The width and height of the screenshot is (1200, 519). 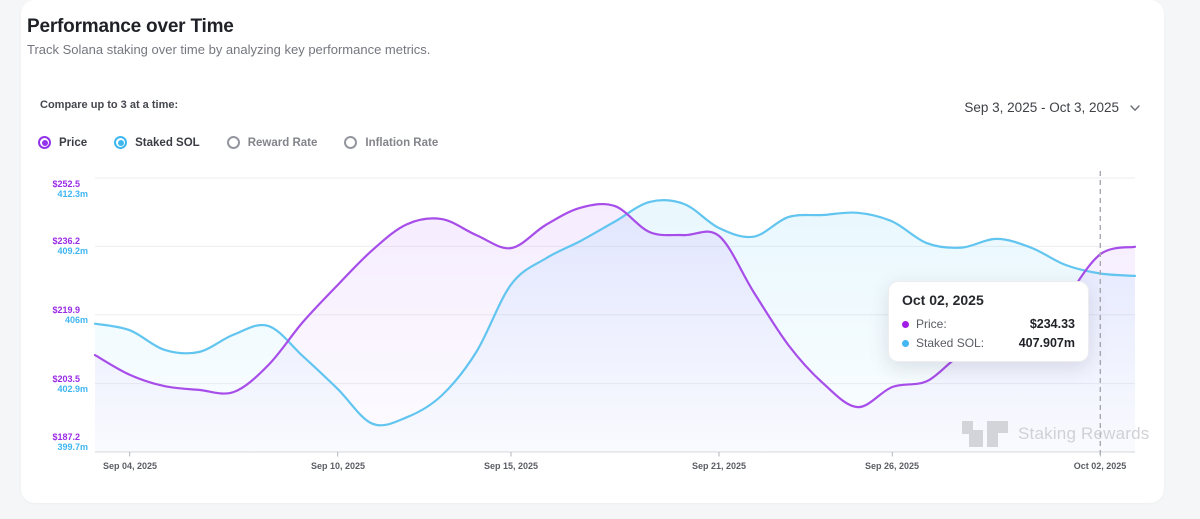 What do you see at coordinates (1046, 343) in the screenshot?
I see `tooltip-staked-value: 407.907m` at bounding box center [1046, 343].